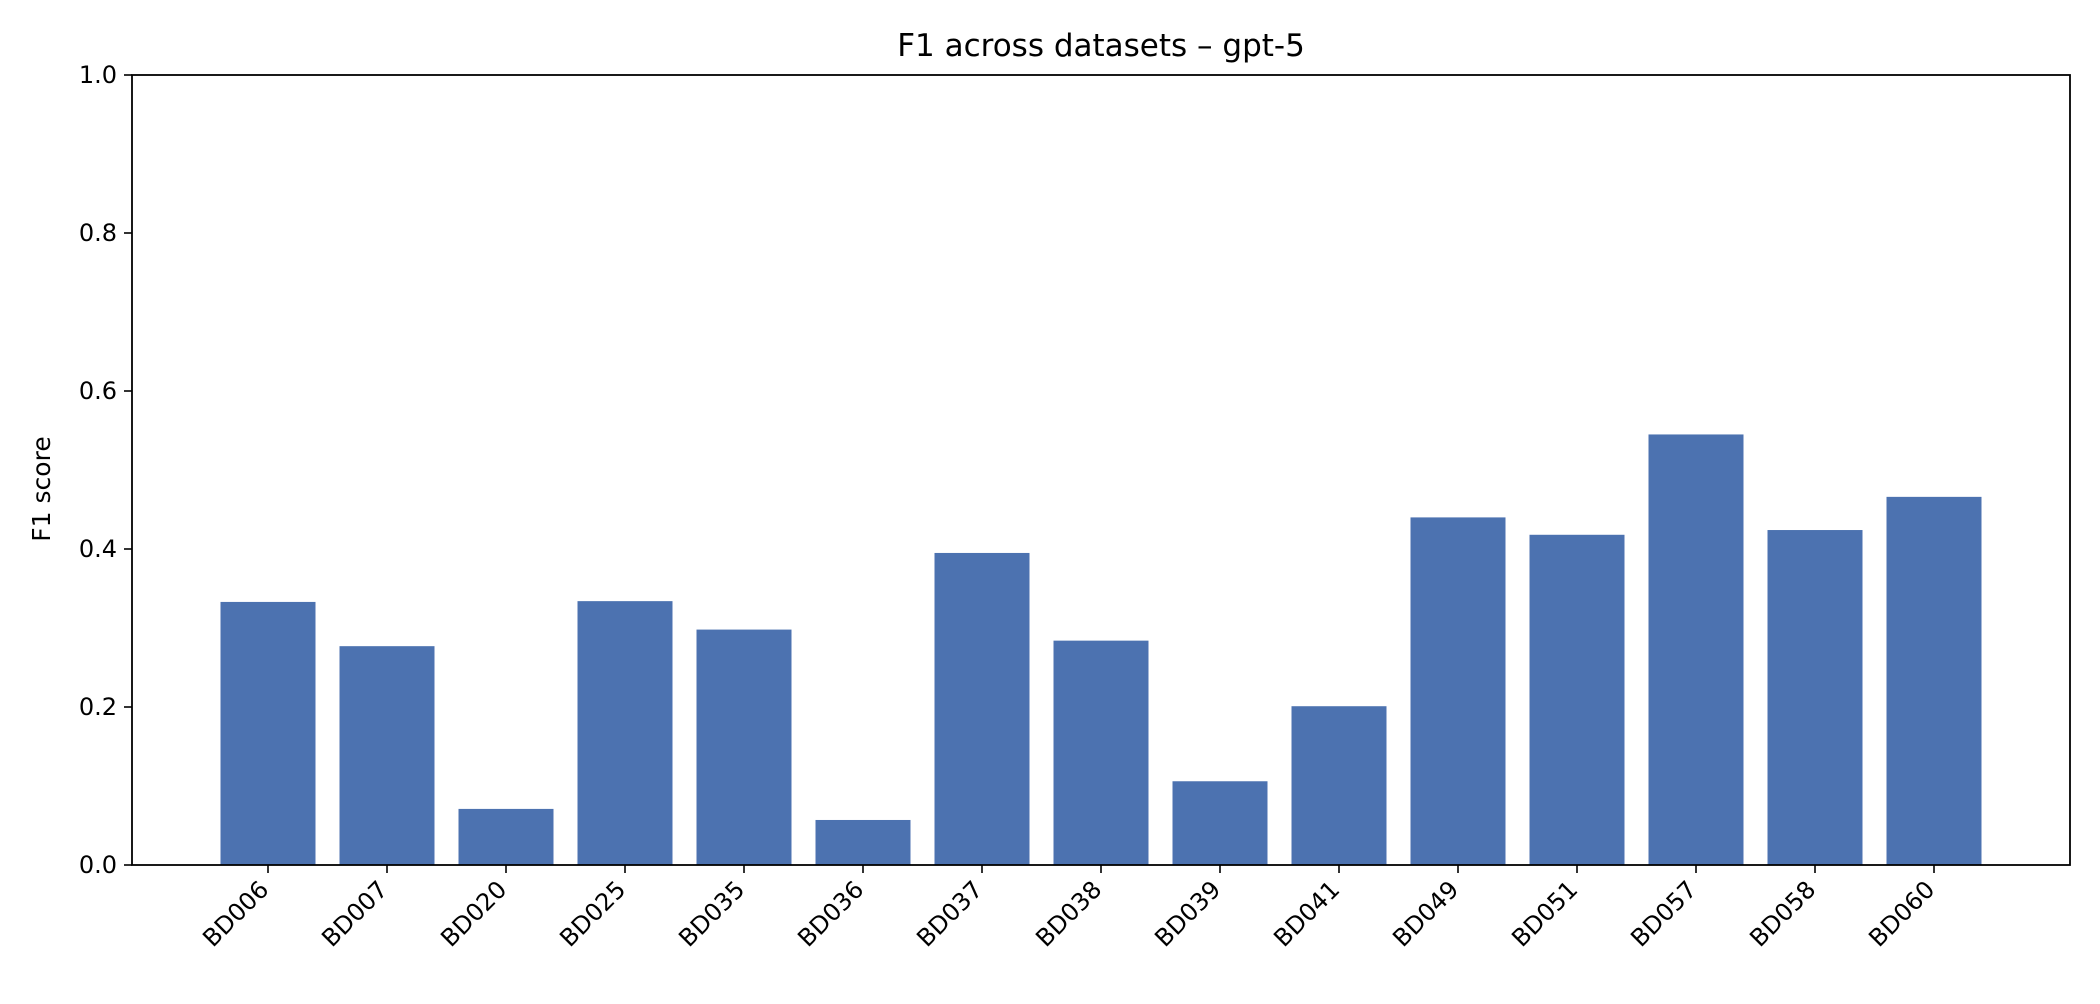 Image resolution: width=2100 pixels, height=1004 pixels. I want to click on x-tick-label: BD037, so click(949, 913).